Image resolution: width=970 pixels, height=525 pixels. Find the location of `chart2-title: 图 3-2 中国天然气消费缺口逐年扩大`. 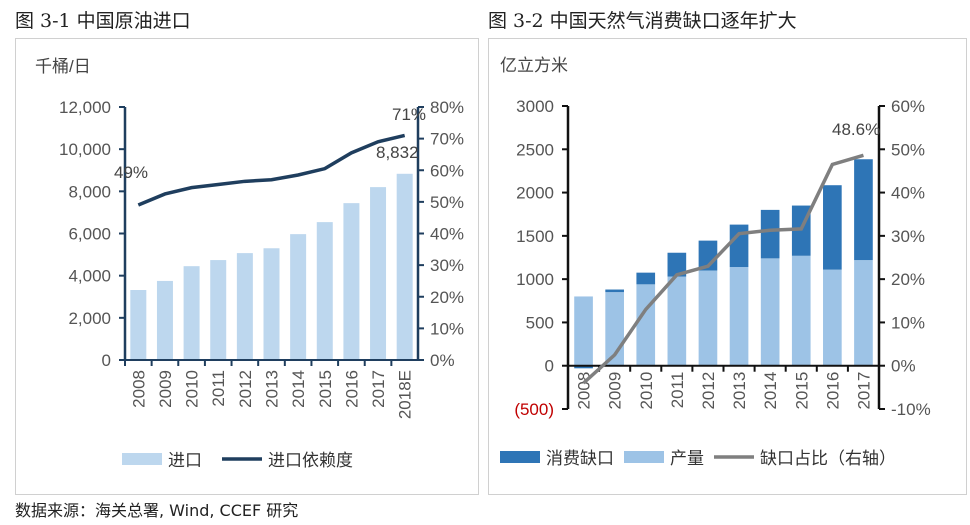

chart2-title: 图 3-2 中国天然气消费缺口逐年扩大 is located at coordinates (642, 21).